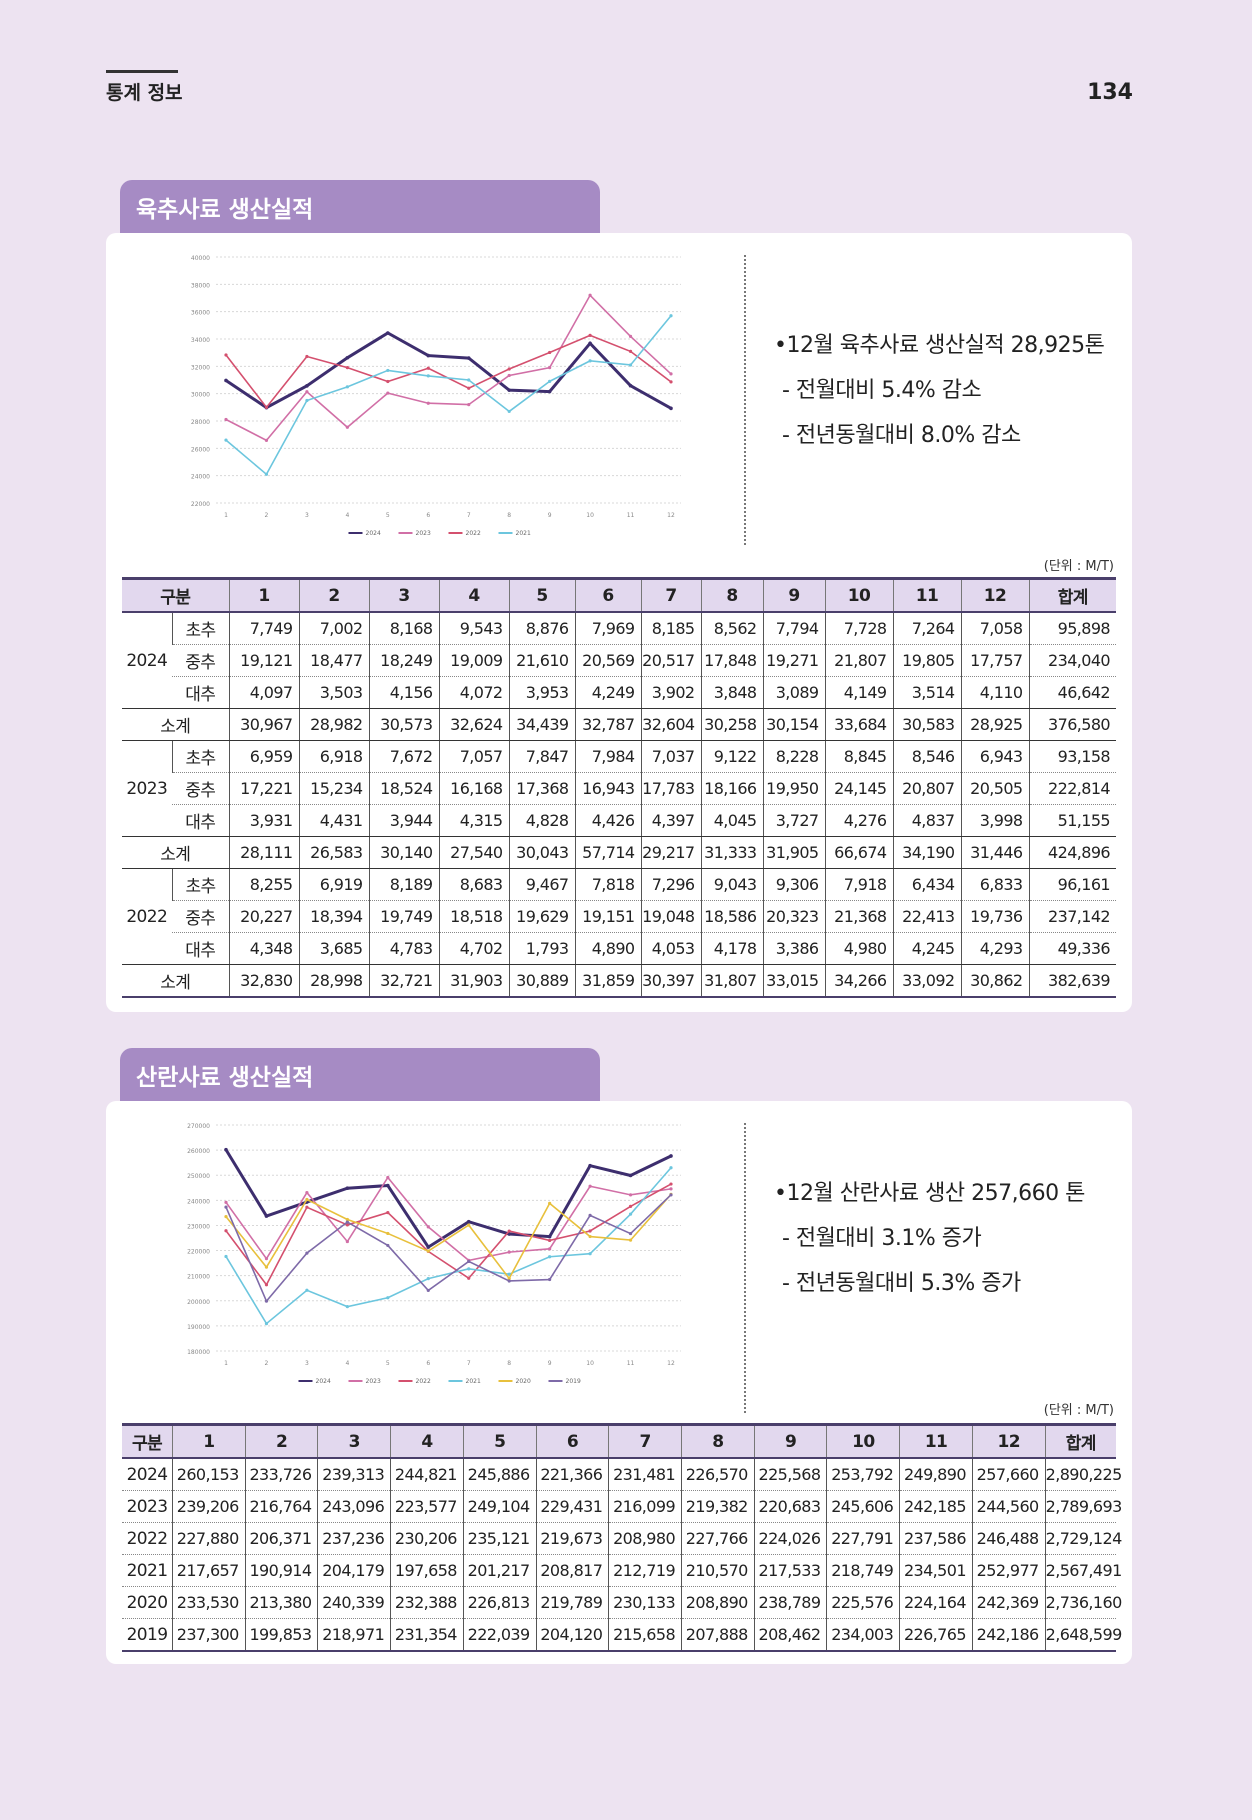  Describe the element at coordinates (198, 1352) in the screenshot. I see `chart2-ytick-label: 180000` at that location.